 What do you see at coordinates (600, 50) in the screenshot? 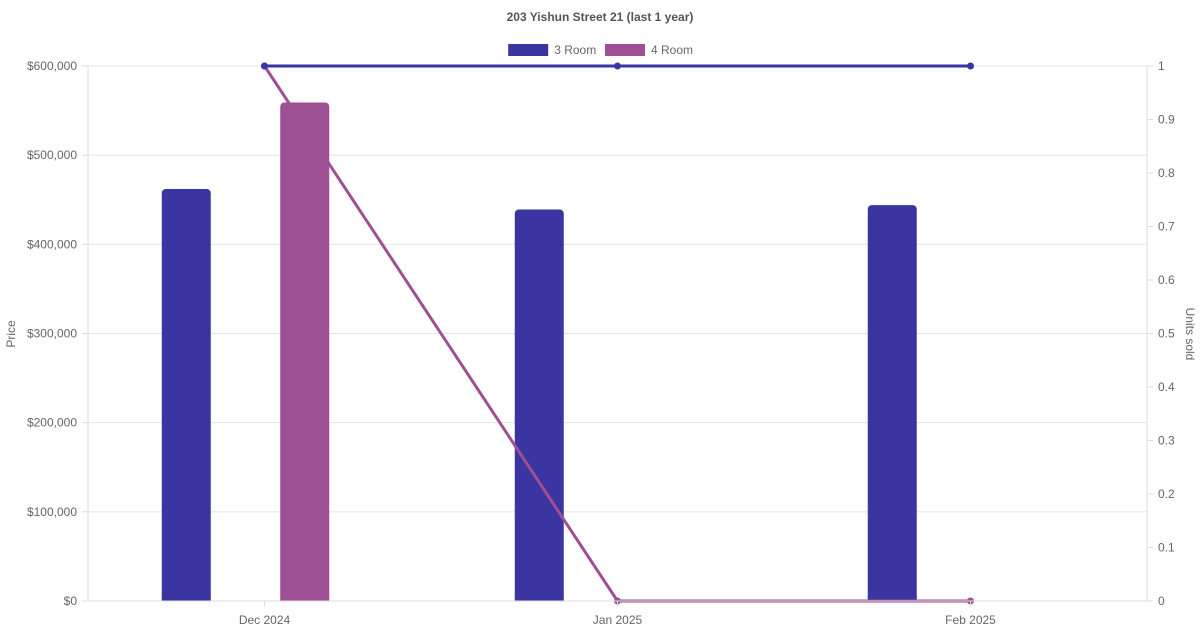
I see `legend: 3 Room 4 Room` at bounding box center [600, 50].